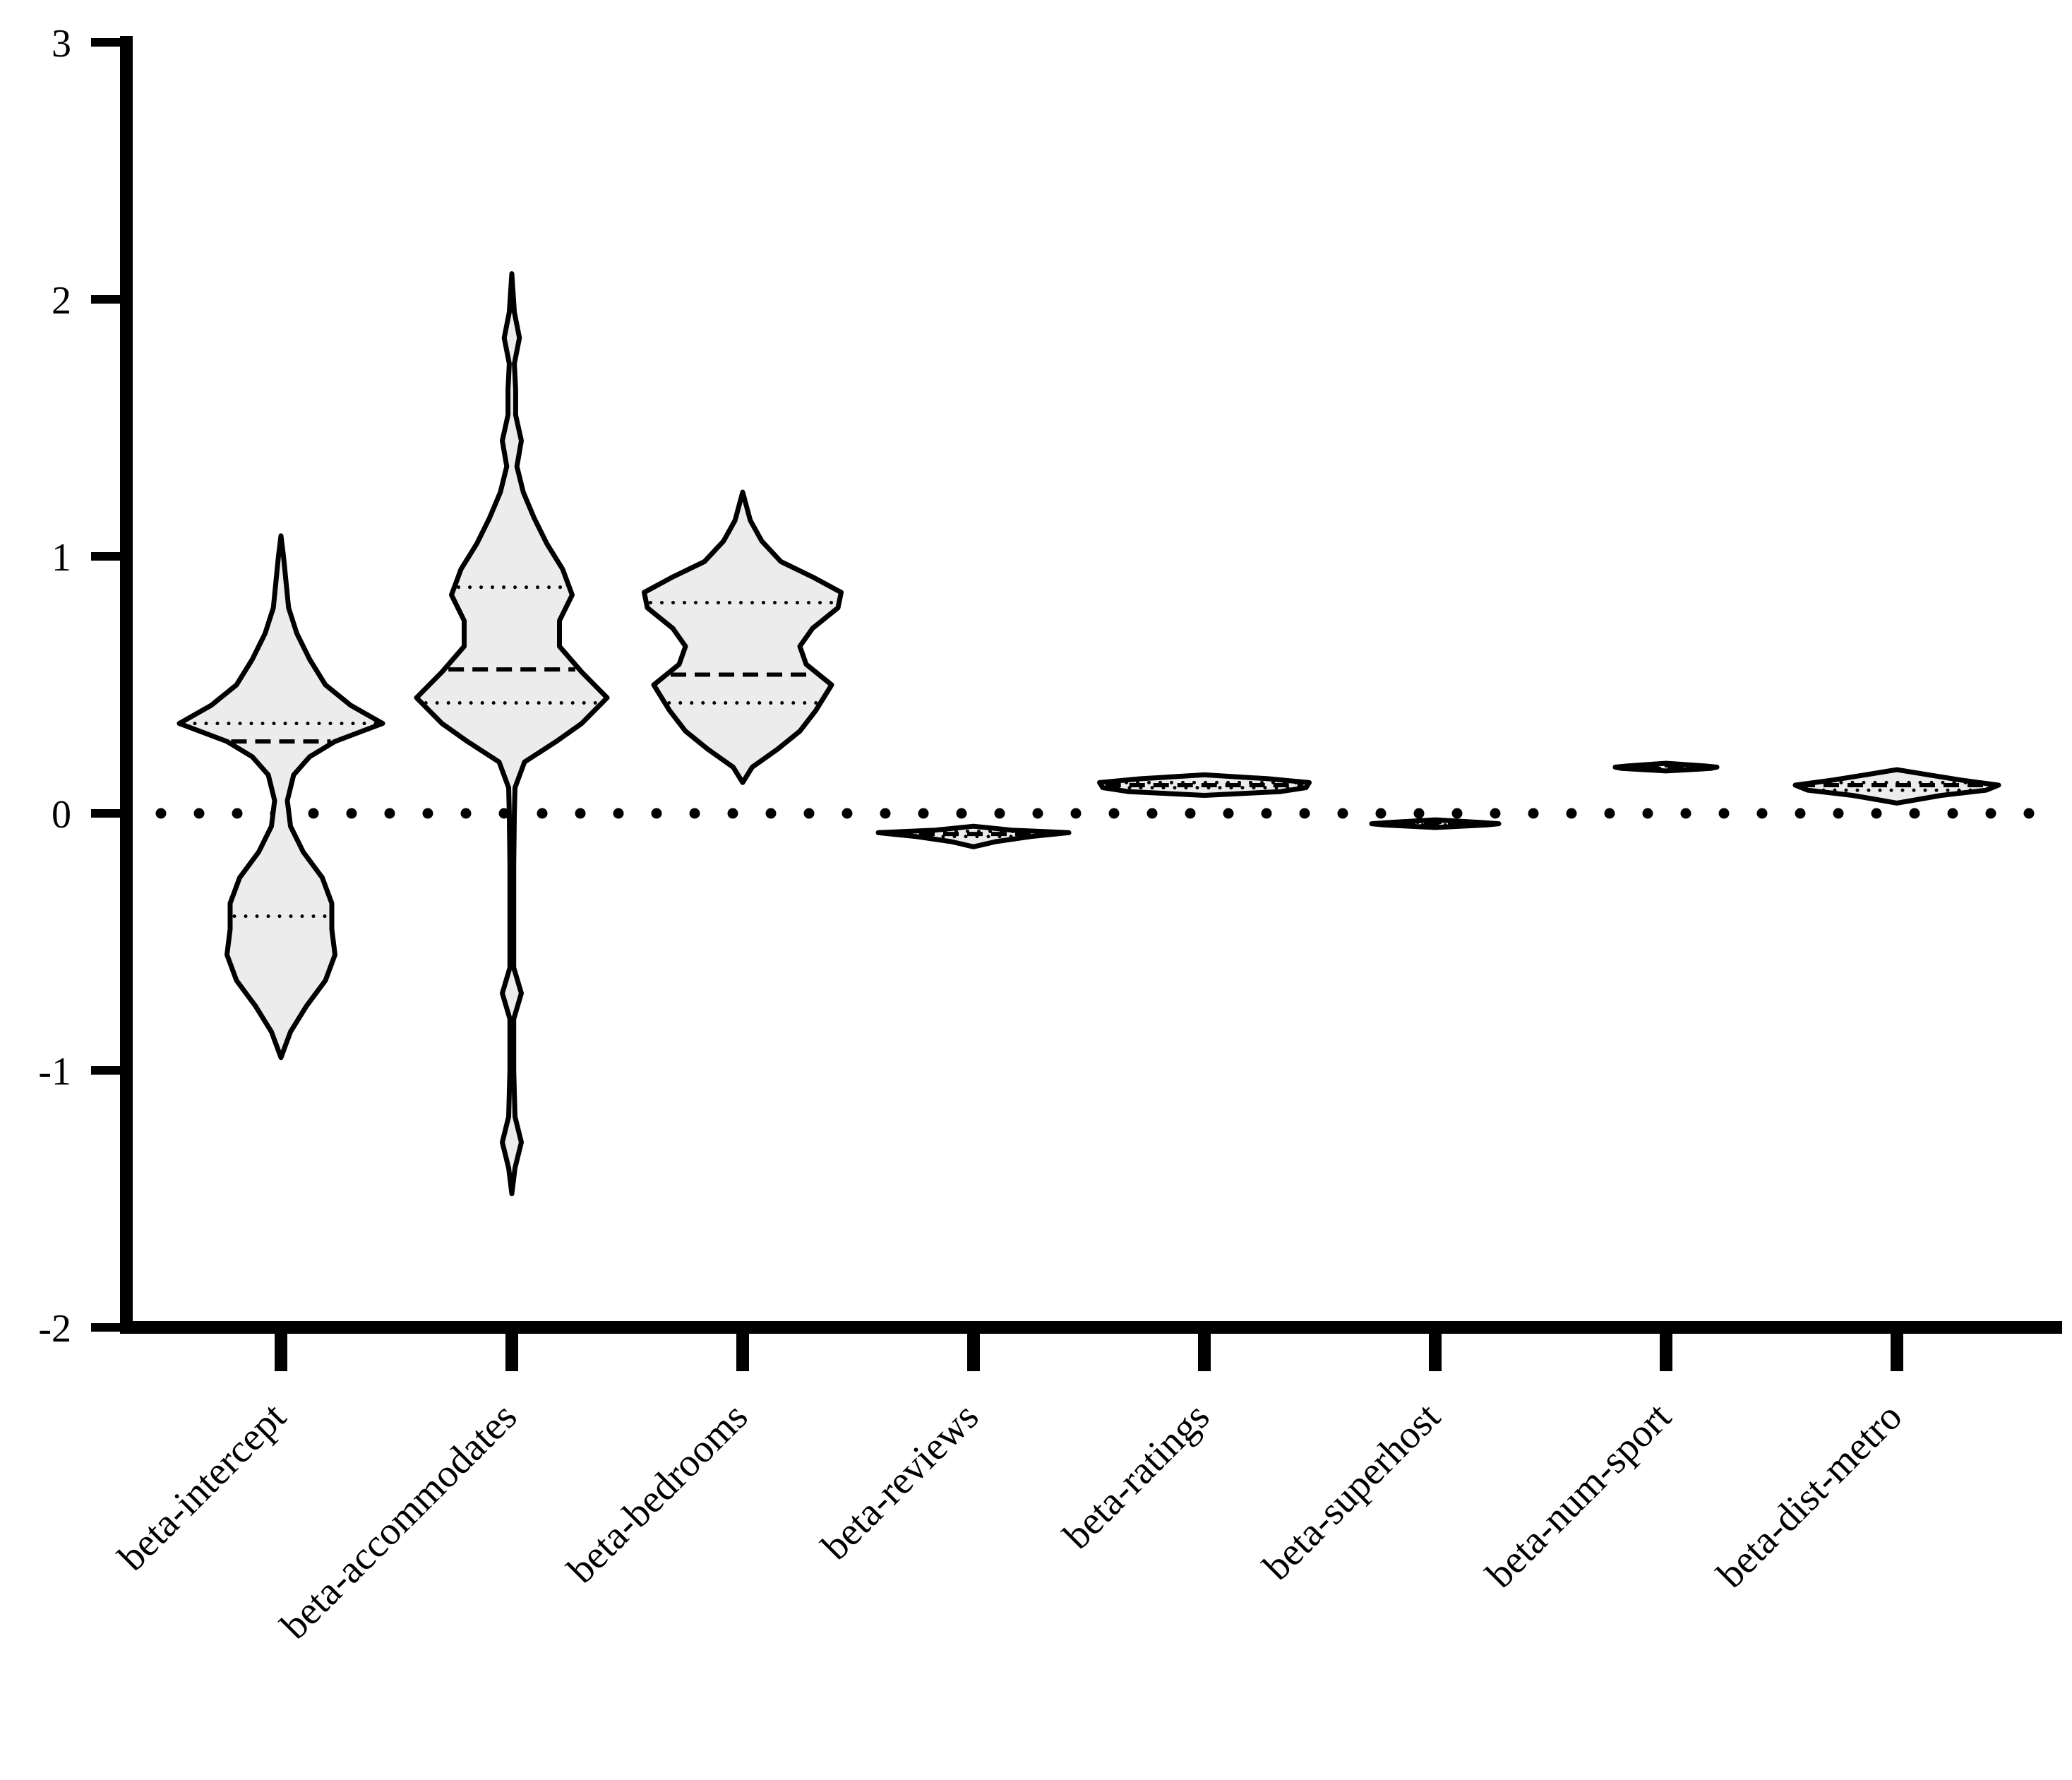 Image resolution: width=2072 pixels, height=1780 pixels. Describe the element at coordinates (399, 1521) in the screenshot. I see `category-label: beta-accommodates` at that location.